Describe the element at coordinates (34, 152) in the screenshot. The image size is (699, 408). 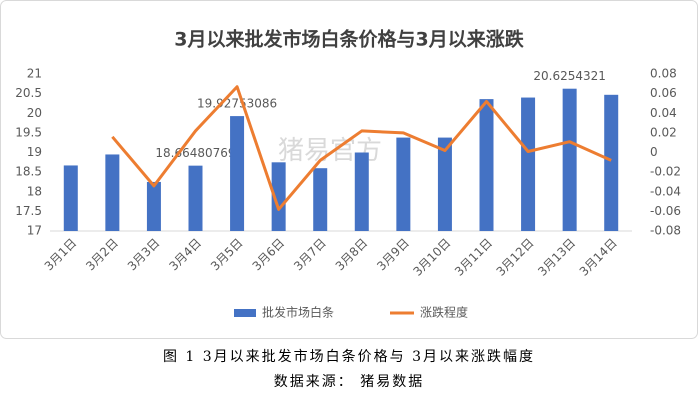
I see `y-tick-label: 19` at that location.